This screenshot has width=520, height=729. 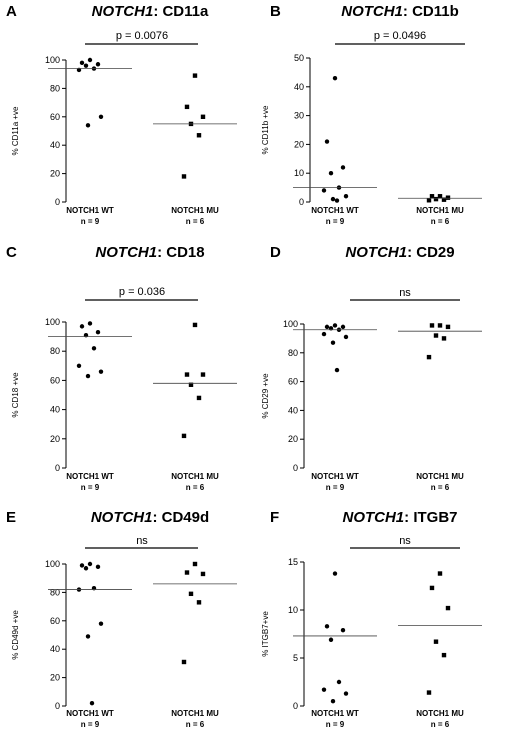 What do you see at coordinates (431, 252) in the screenshot?
I see `title-marker: : CD29` at bounding box center [431, 252].